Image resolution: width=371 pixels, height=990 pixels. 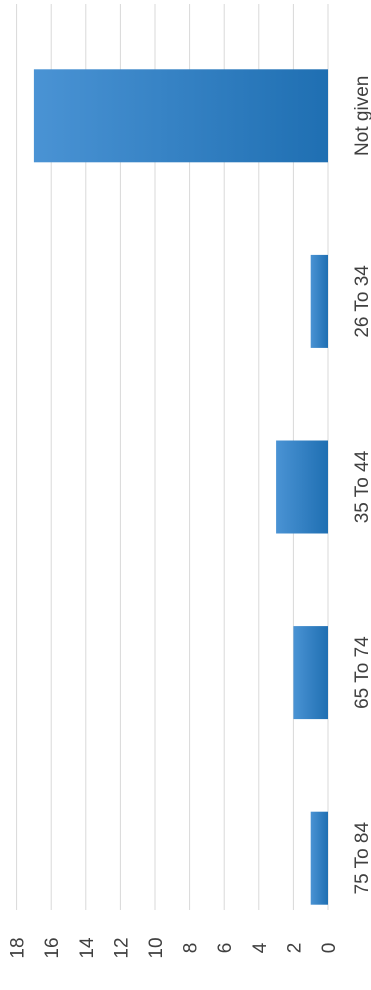 What do you see at coordinates (361, 301) in the screenshot?
I see `category-label: 26 To 34` at bounding box center [361, 301].